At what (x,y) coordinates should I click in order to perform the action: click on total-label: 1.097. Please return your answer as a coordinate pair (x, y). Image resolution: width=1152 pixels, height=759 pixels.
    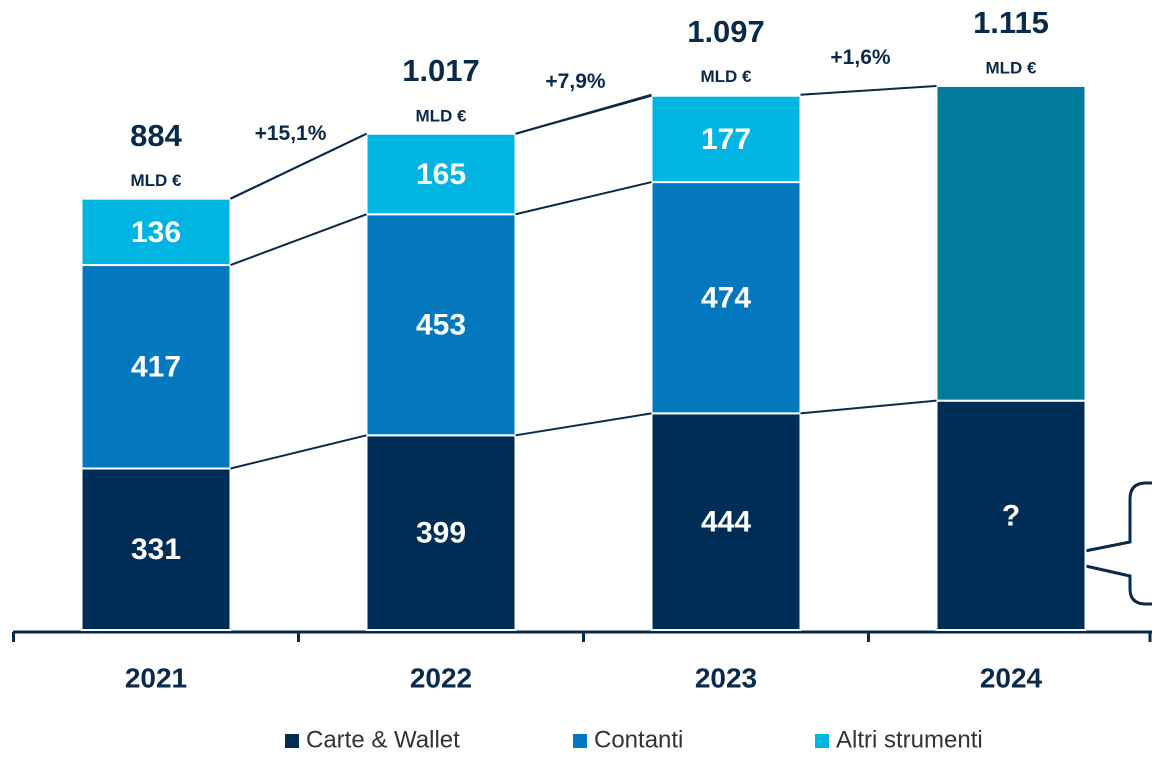
    Looking at the image, I should click on (726, 31).